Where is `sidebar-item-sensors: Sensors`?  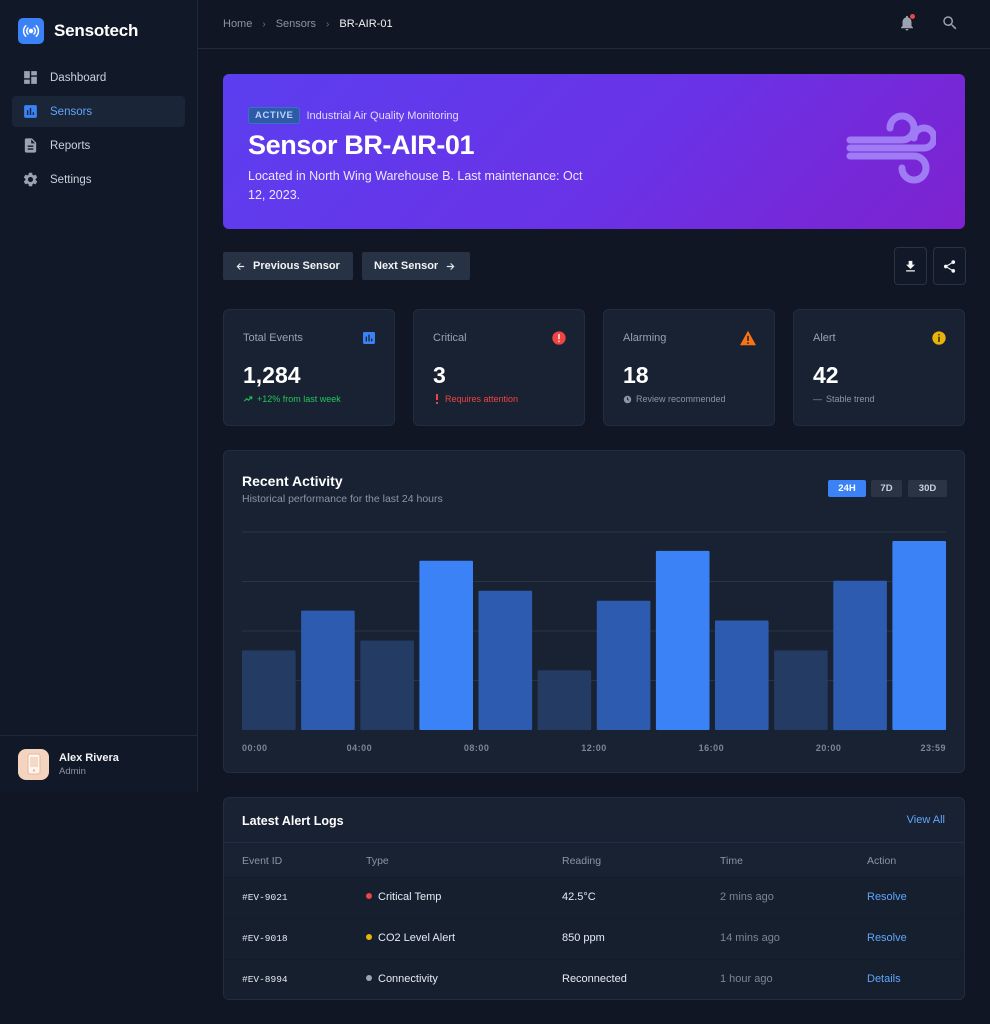 sidebar-item-sensors: Sensors is located at coordinates (98, 111).